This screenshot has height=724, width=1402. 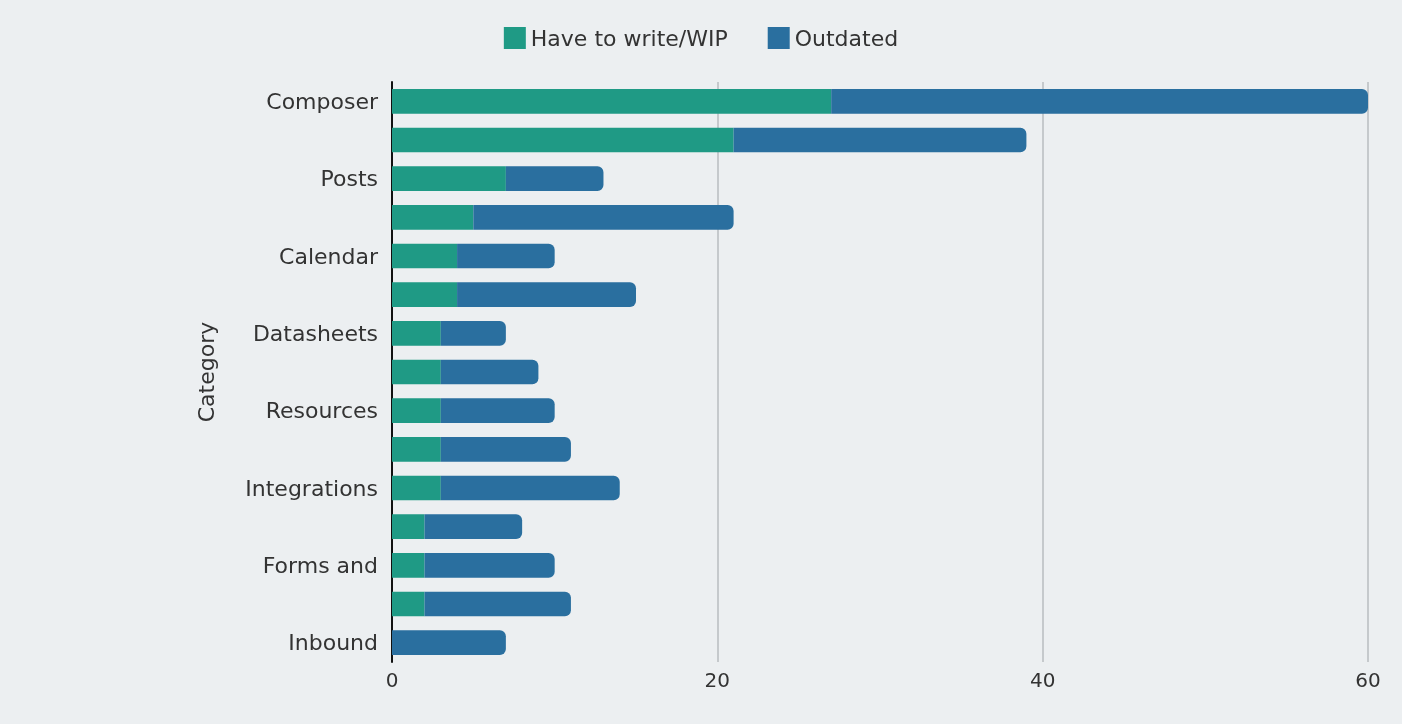 I want to click on y-tick-label: Resources, so click(x=321, y=411).